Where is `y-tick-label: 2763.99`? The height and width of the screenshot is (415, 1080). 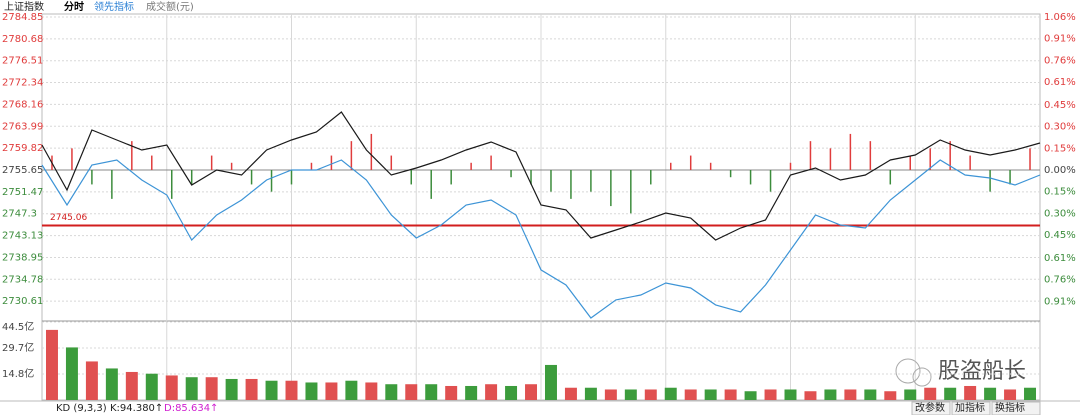 y-tick-label: 2763.99 is located at coordinates (22, 126).